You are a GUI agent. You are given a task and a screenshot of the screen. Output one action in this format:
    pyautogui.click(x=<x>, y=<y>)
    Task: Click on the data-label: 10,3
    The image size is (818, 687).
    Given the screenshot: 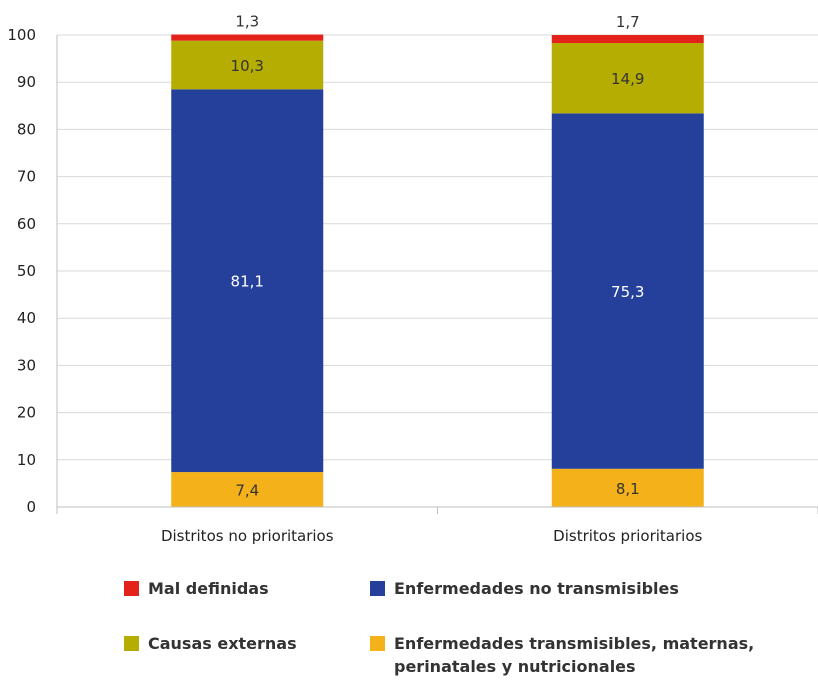 What is the action you would take?
    pyautogui.click(x=247, y=66)
    